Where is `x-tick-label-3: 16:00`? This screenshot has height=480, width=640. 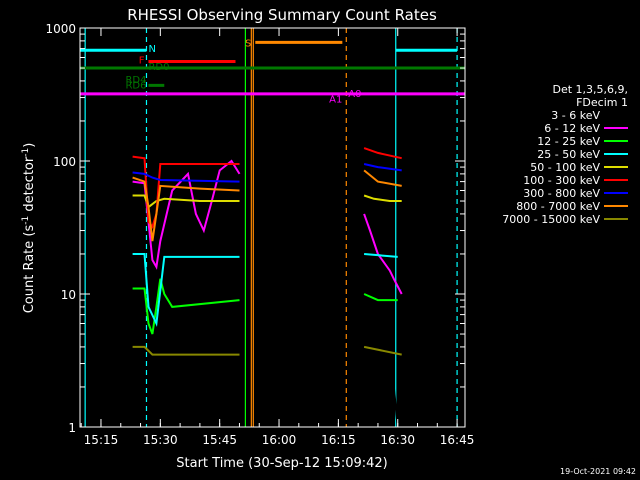 x-tick-label-3: 16:00 is located at coordinates (279, 440).